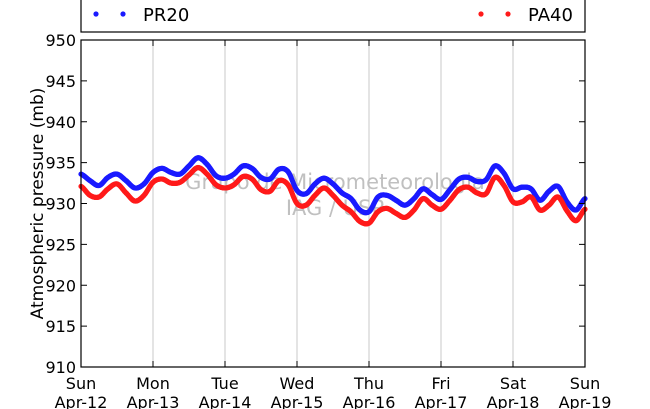 This screenshot has height=409, width=650. Describe the element at coordinates (224, 383) in the screenshot. I see `x-tick-label-day: Tue` at that location.